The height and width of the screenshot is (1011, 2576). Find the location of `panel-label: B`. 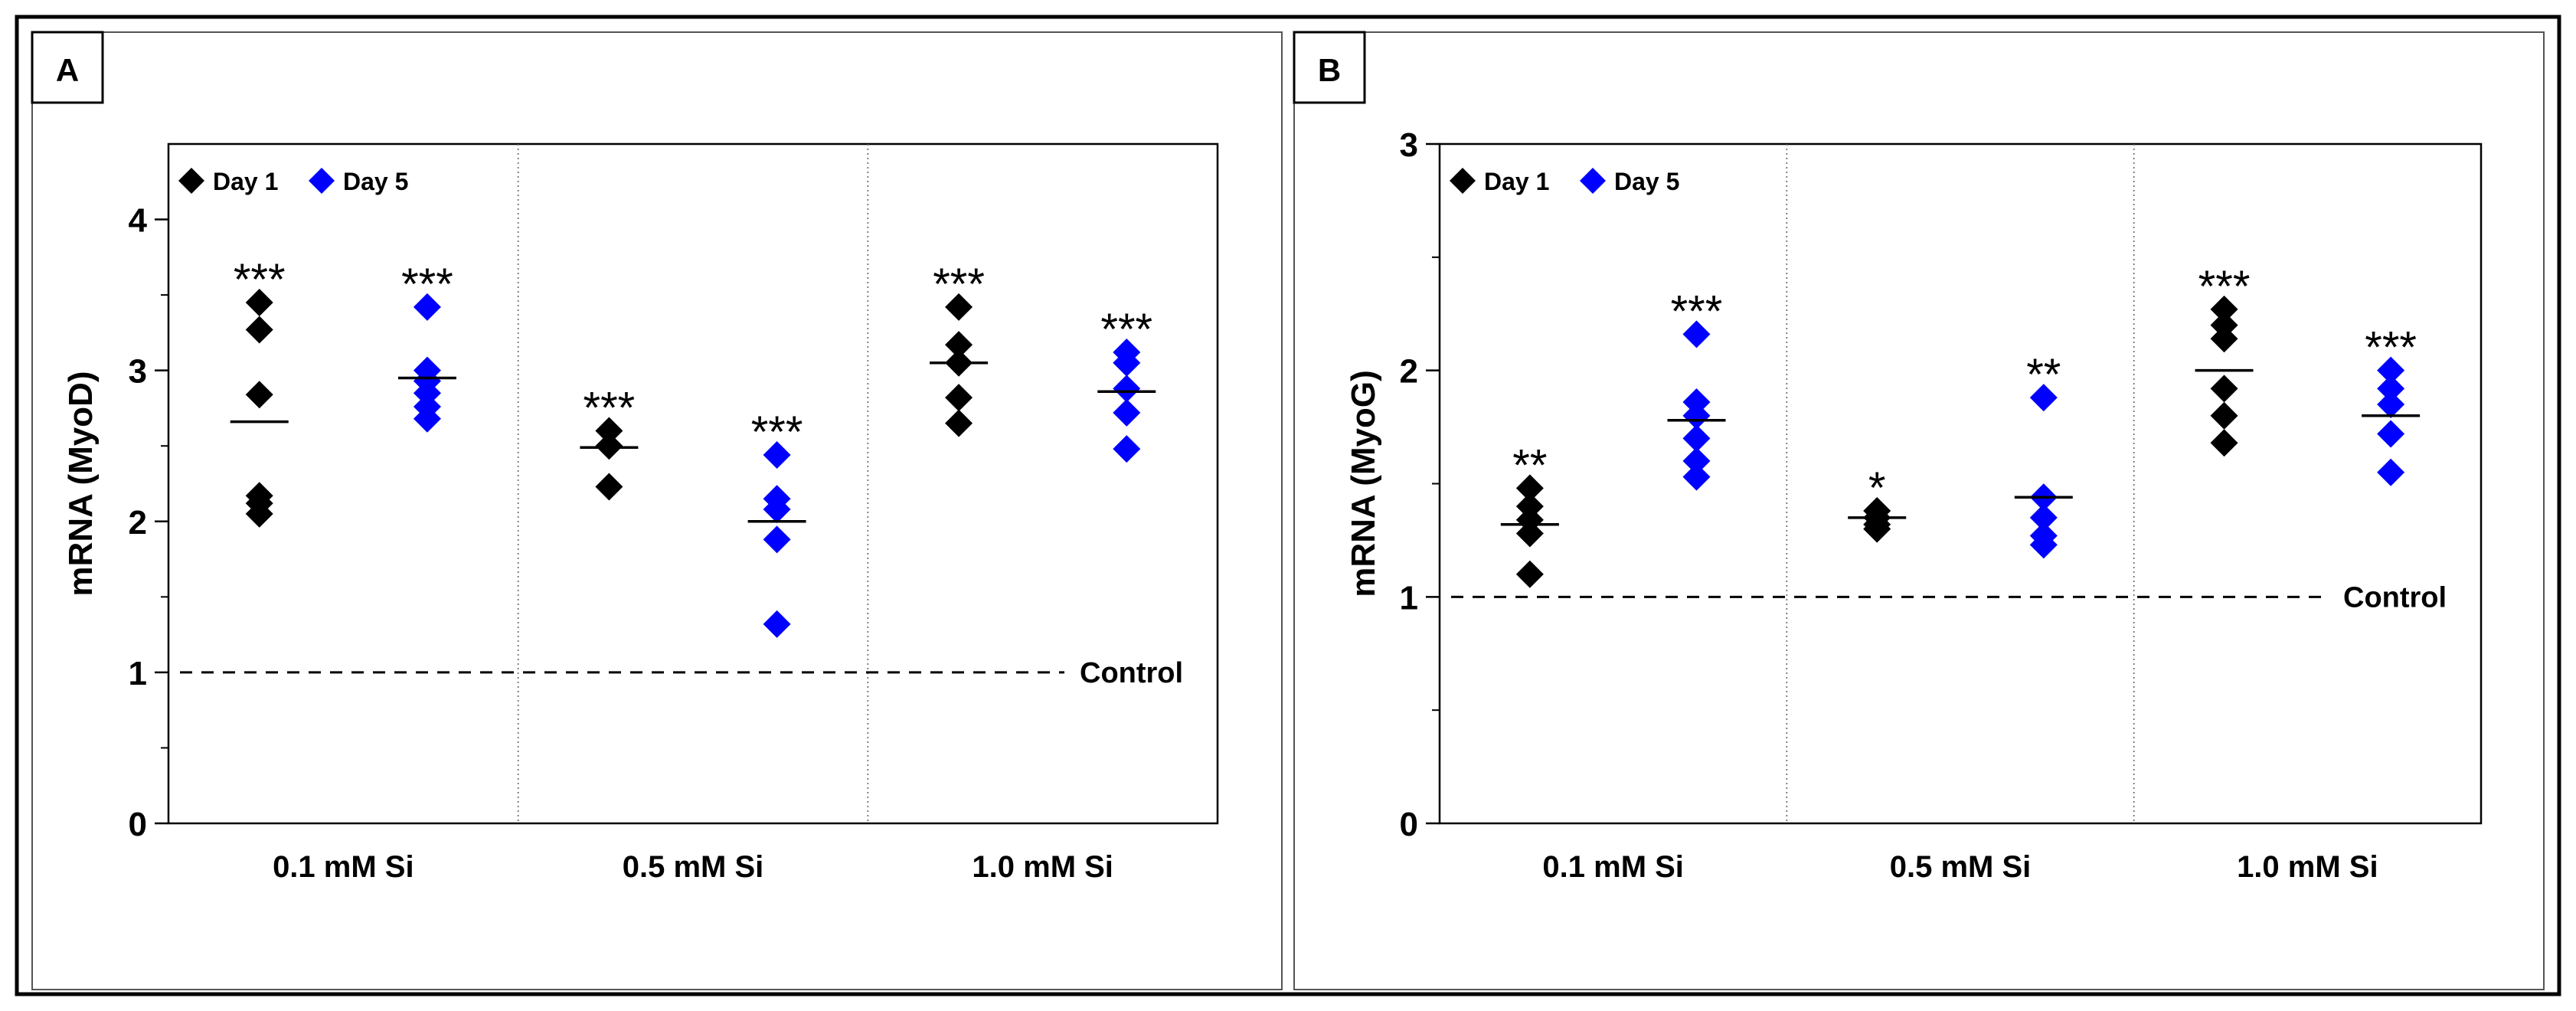

panel-label: B is located at coordinates (1329, 70).